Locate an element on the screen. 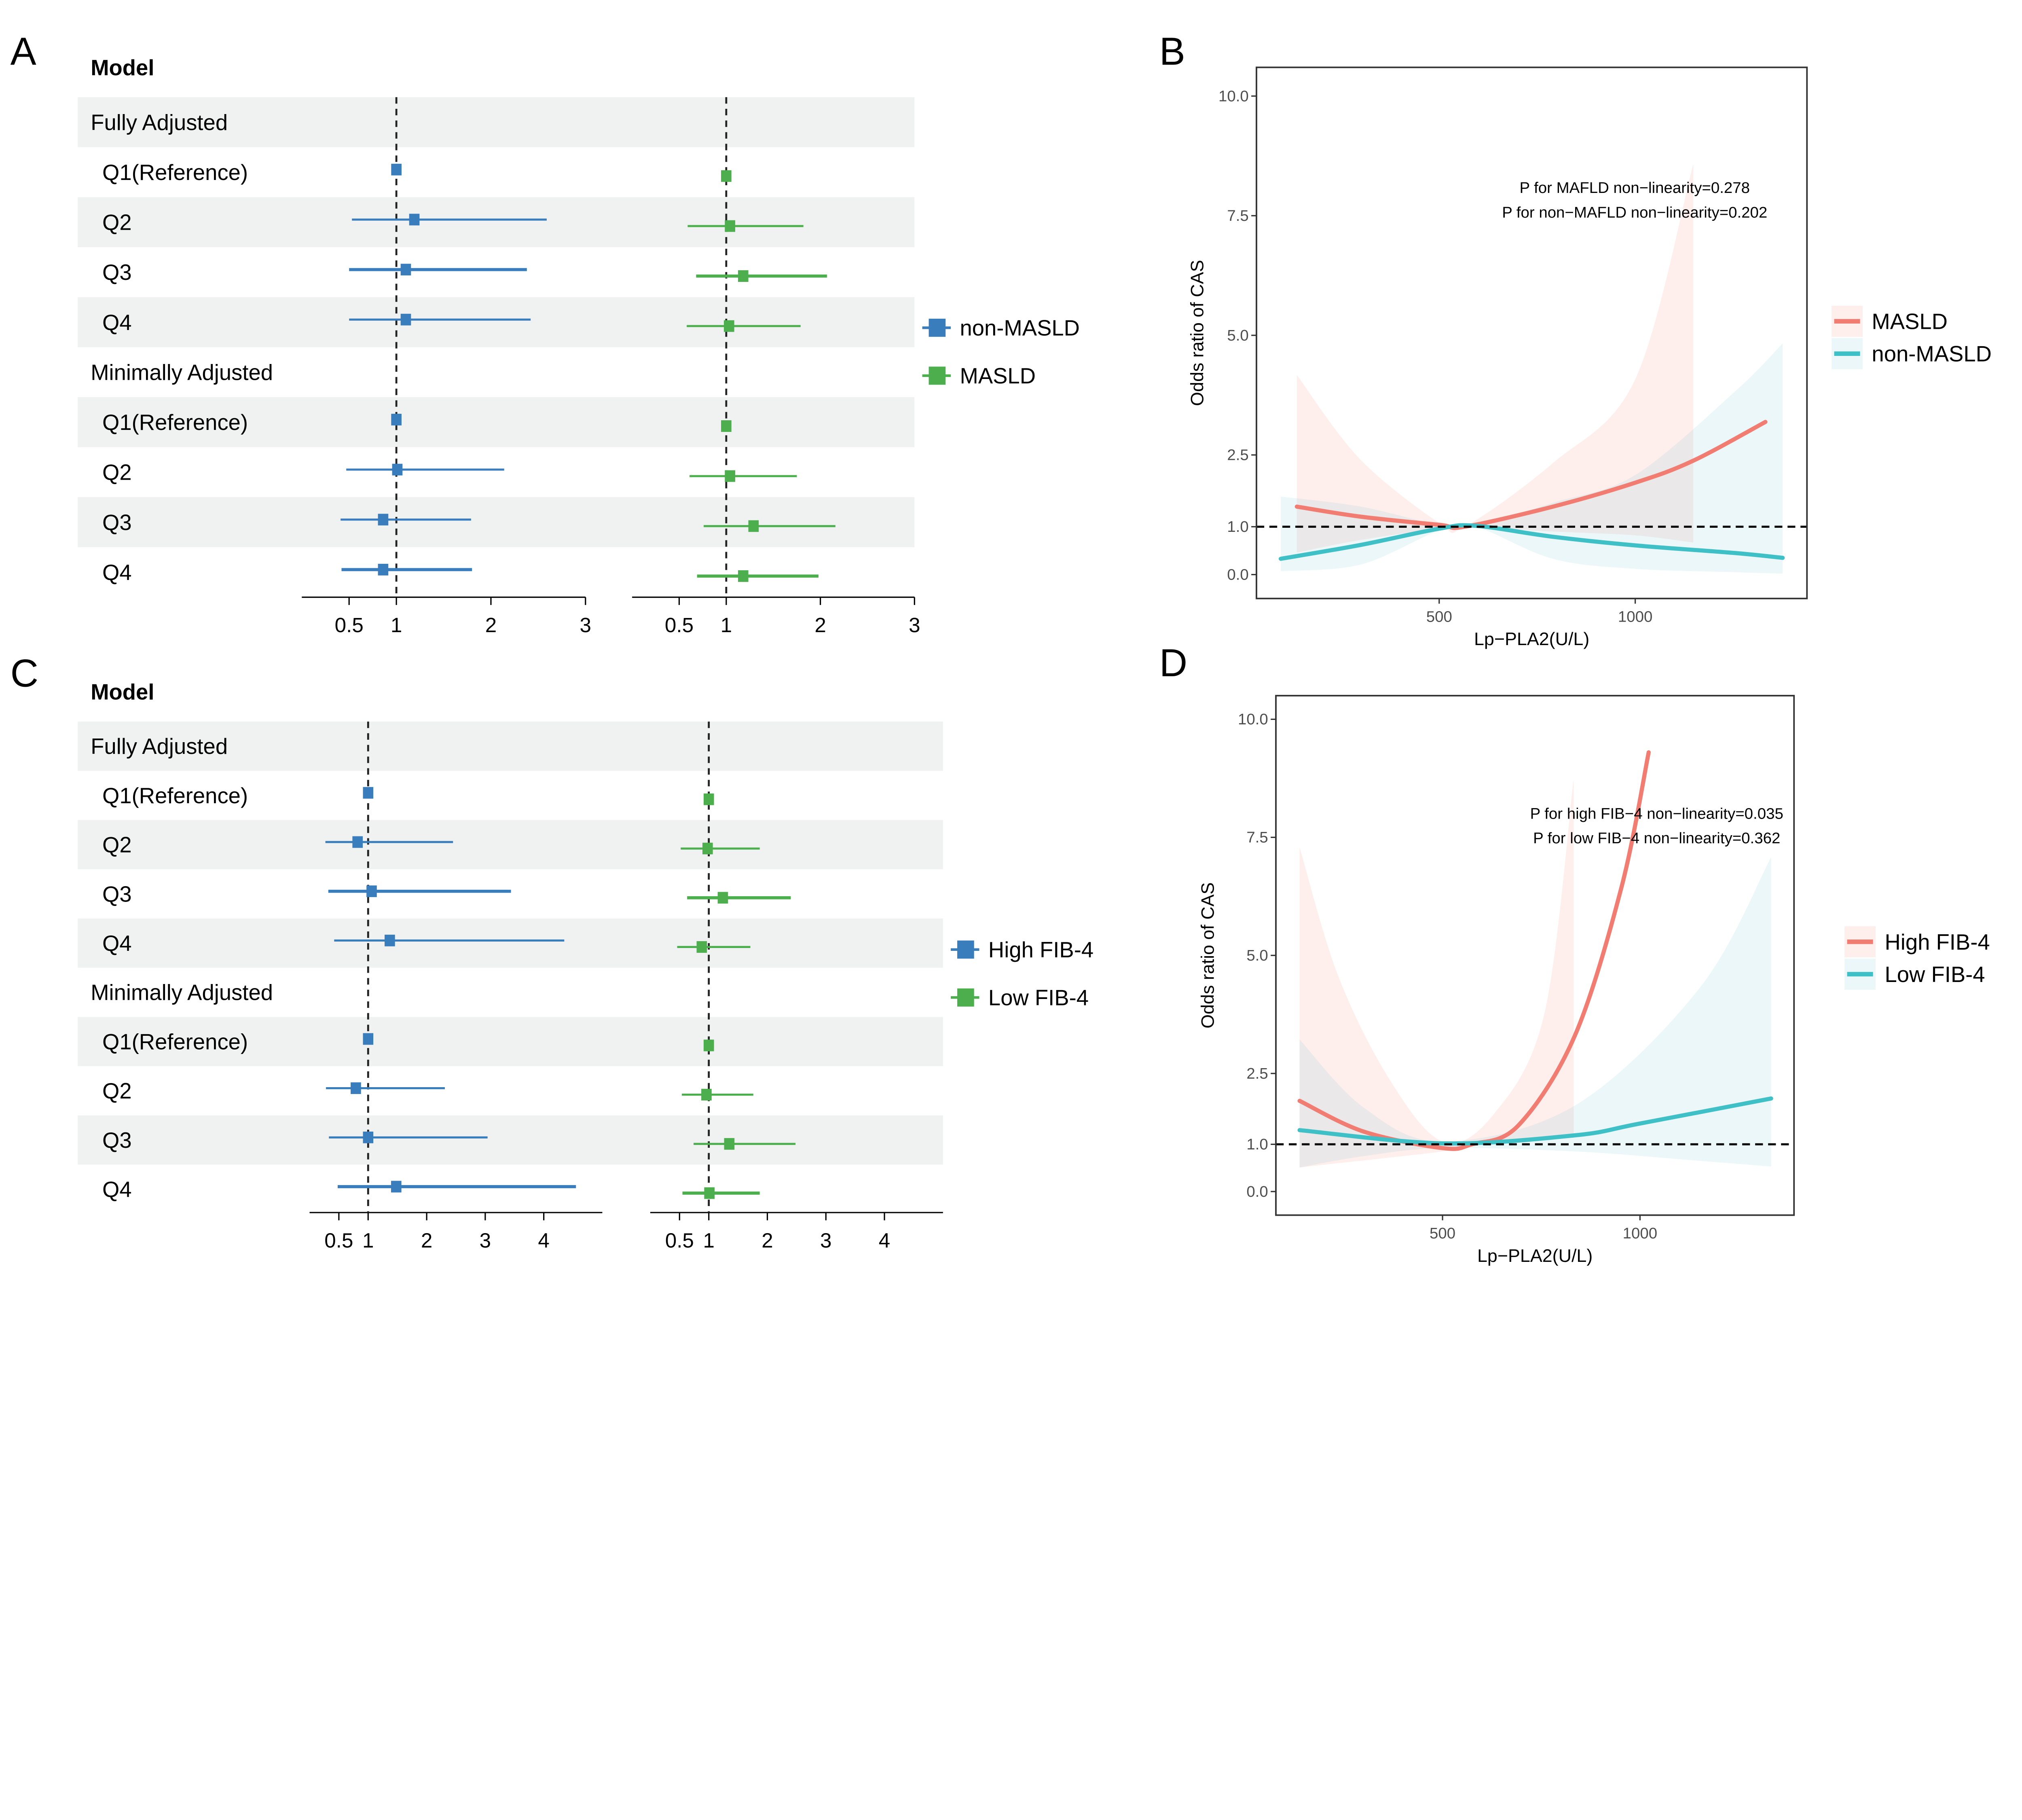 This screenshot has height=1820, width=2022. panel-label-b: B is located at coordinates (1172, 52).